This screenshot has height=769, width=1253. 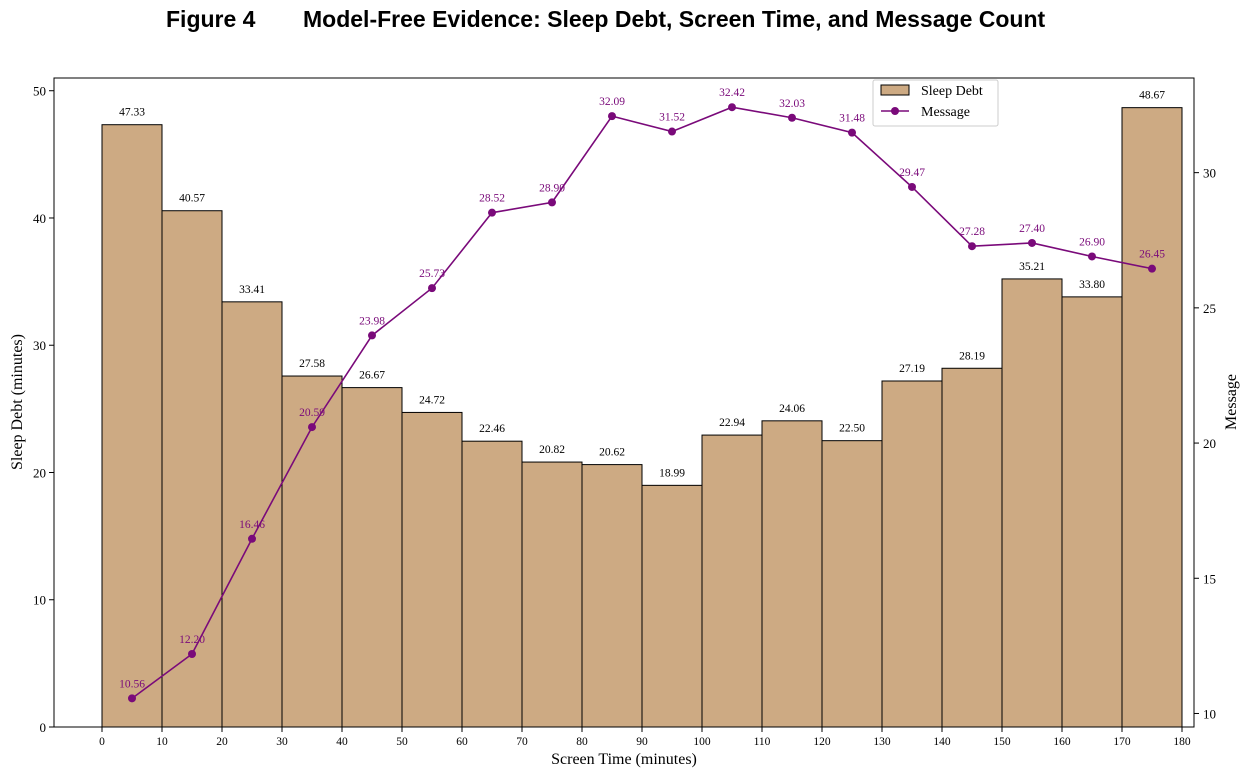 What do you see at coordinates (732, 93) in the screenshot?
I see `message-point-label: 32.42` at bounding box center [732, 93].